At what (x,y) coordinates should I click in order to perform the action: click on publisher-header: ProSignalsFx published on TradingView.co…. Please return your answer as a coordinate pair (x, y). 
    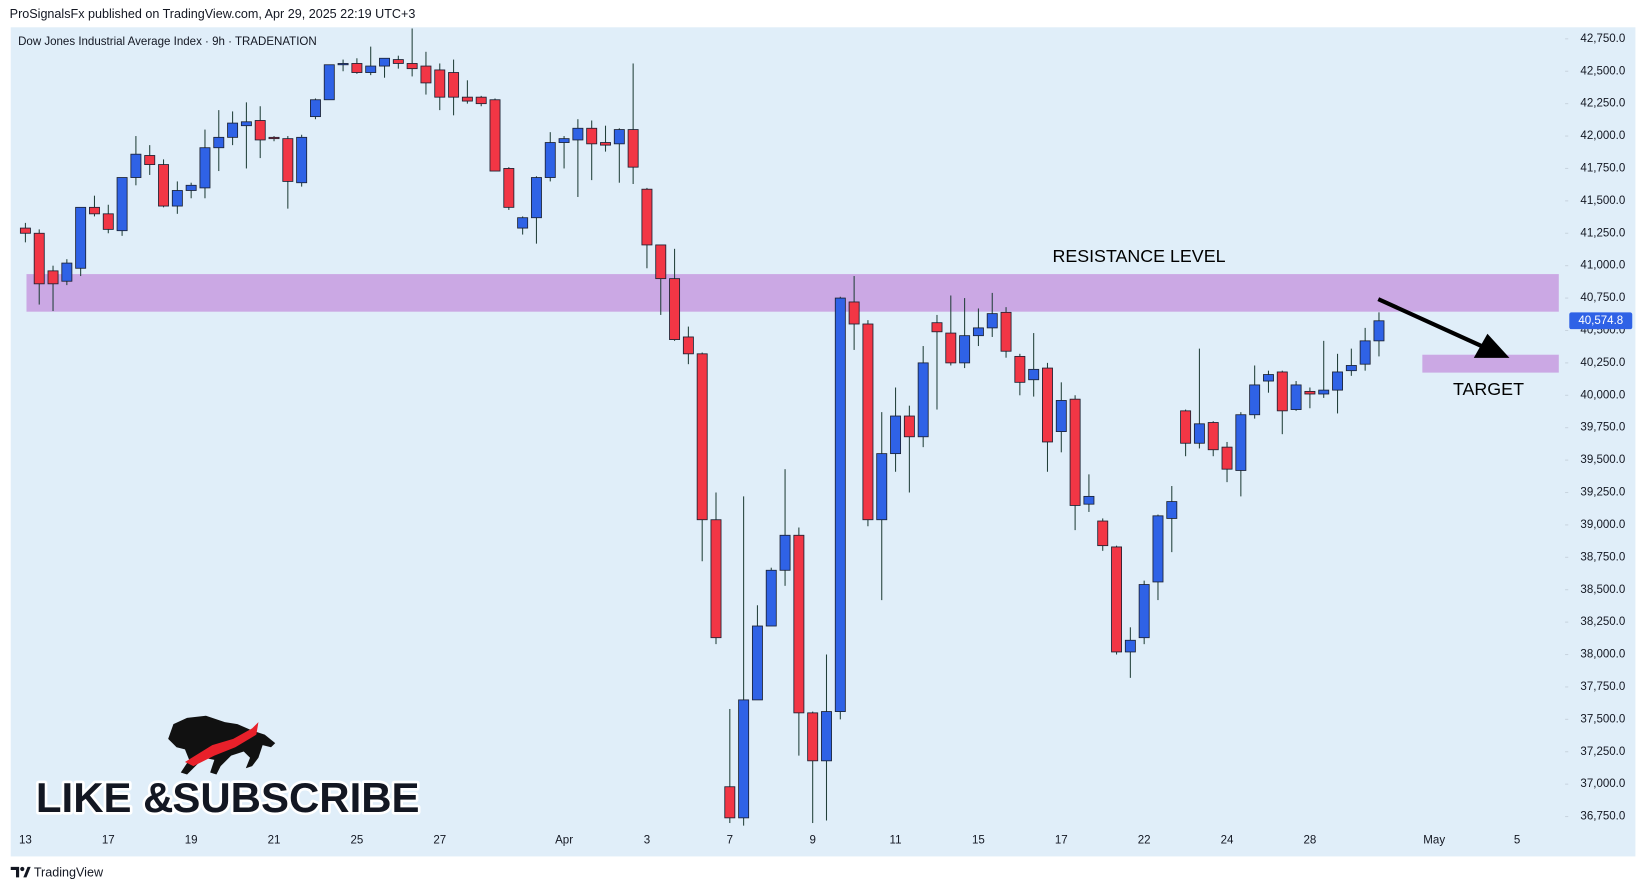
    Looking at the image, I should click on (213, 14).